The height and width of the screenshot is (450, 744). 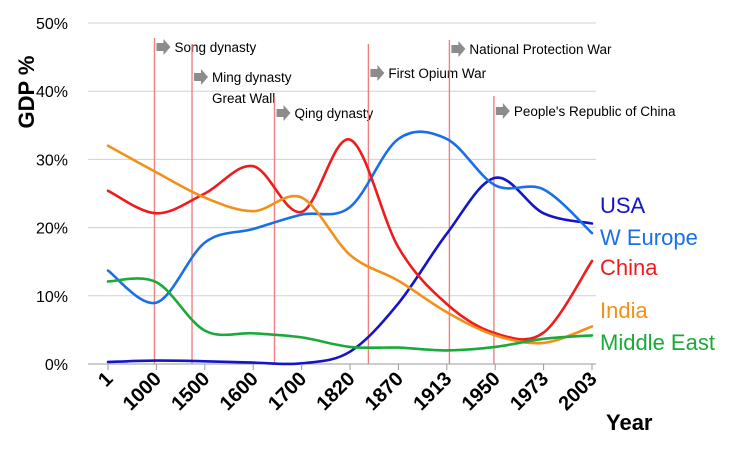 What do you see at coordinates (427, 204) in the screenshot?
I see `event-marker: First Opium War` at bounding box center [427, 204].